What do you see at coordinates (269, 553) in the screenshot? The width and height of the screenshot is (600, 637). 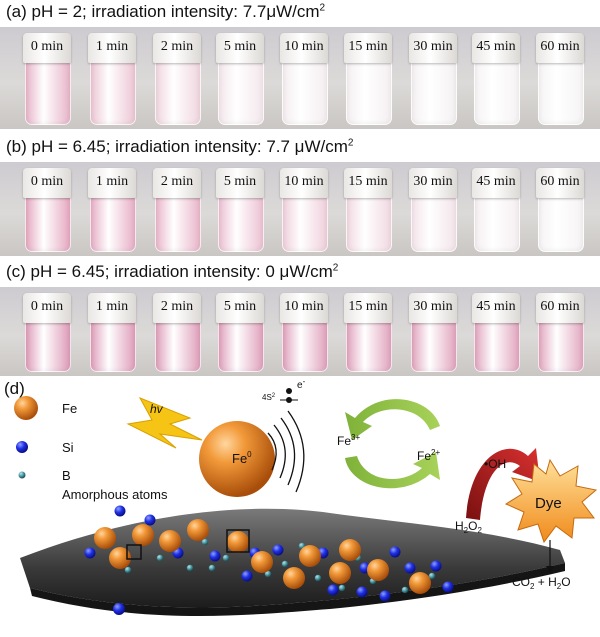 I see `ribbon-atoms` at bounding box center [269, 553].